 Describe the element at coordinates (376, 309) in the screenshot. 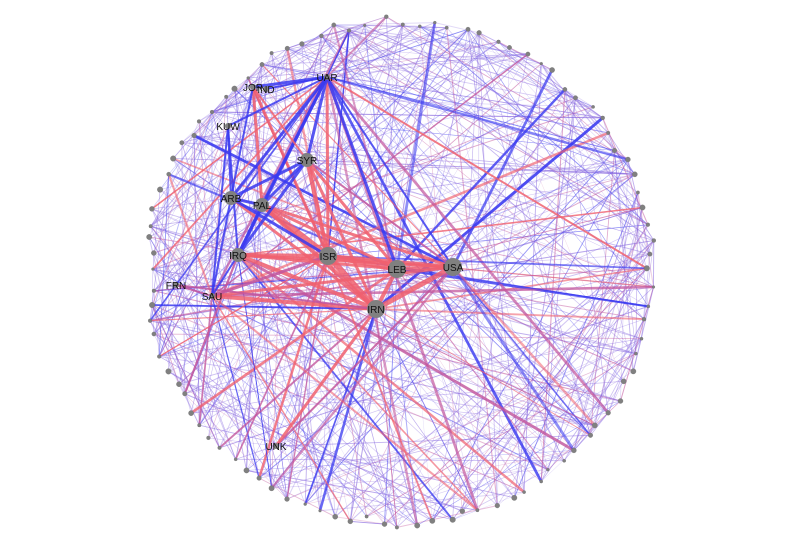

I see `node-irn: IRN` at that location.